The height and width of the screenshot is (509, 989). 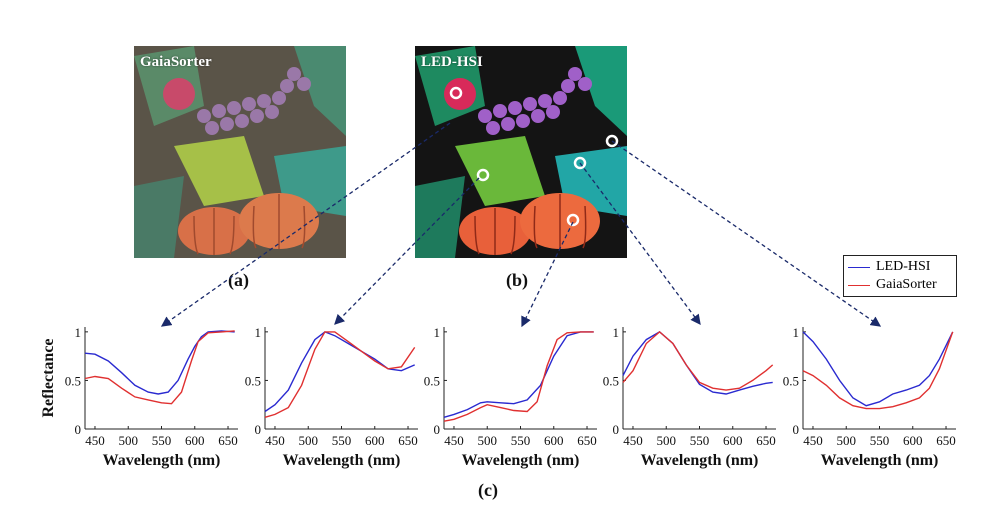 I want to click on gaiasorter-image, so click(x=240, y=152).